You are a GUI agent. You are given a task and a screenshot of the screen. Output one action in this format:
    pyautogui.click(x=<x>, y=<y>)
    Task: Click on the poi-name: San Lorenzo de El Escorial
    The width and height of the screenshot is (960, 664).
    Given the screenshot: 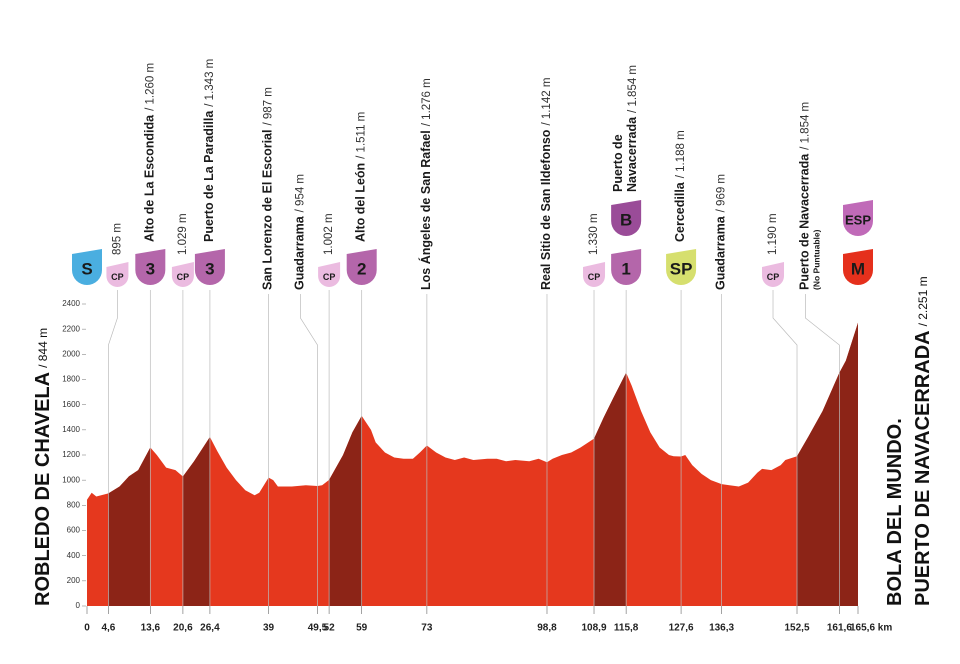 What is the action you would take?
    pyautogui.click(x=268, y=210)
    